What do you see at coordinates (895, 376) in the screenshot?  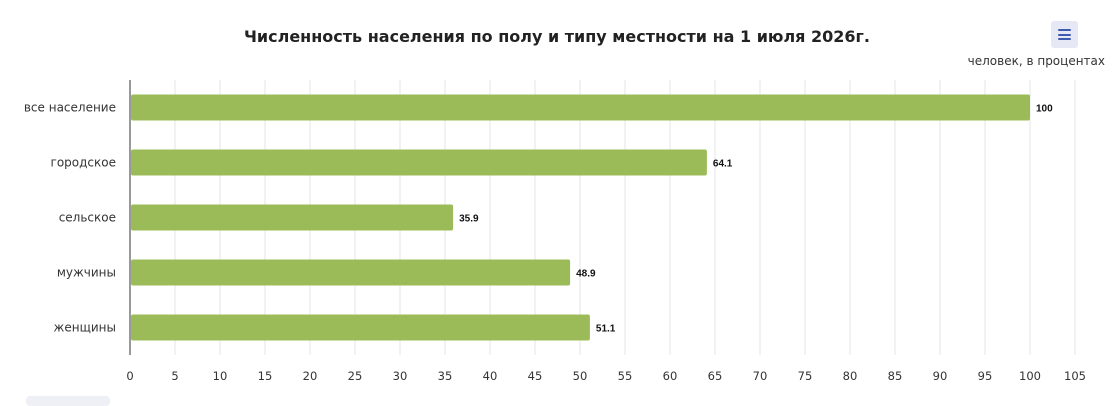 I see `x-tick-label: 85` at bounding box center [895, 376].